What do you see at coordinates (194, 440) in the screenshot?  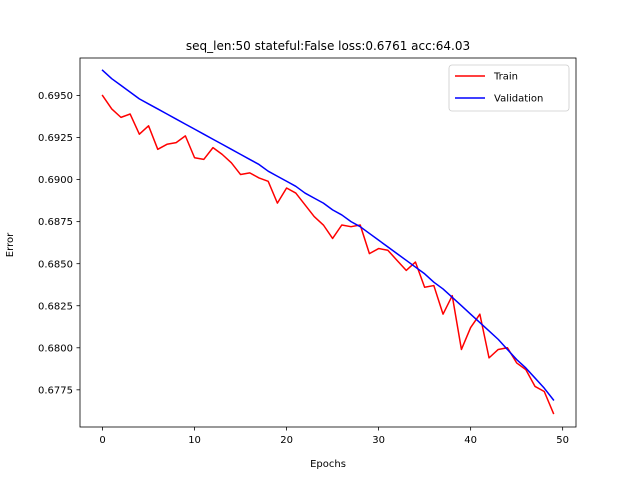 I see `x-tick-label: 10` at bounding box center [194, 440].